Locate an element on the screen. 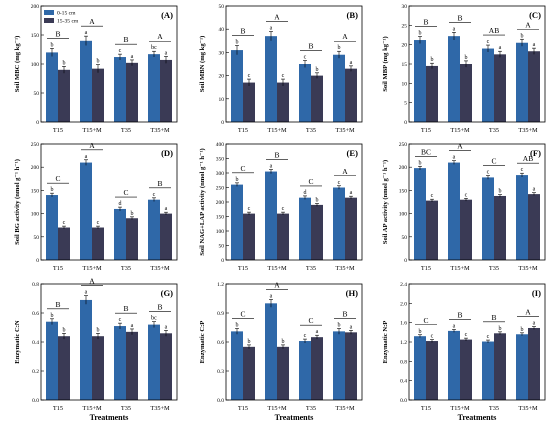 Image resolution: width=550 pixels, height=424 pixels. y-tick-label: 300 is located at coordinates (220, 174).